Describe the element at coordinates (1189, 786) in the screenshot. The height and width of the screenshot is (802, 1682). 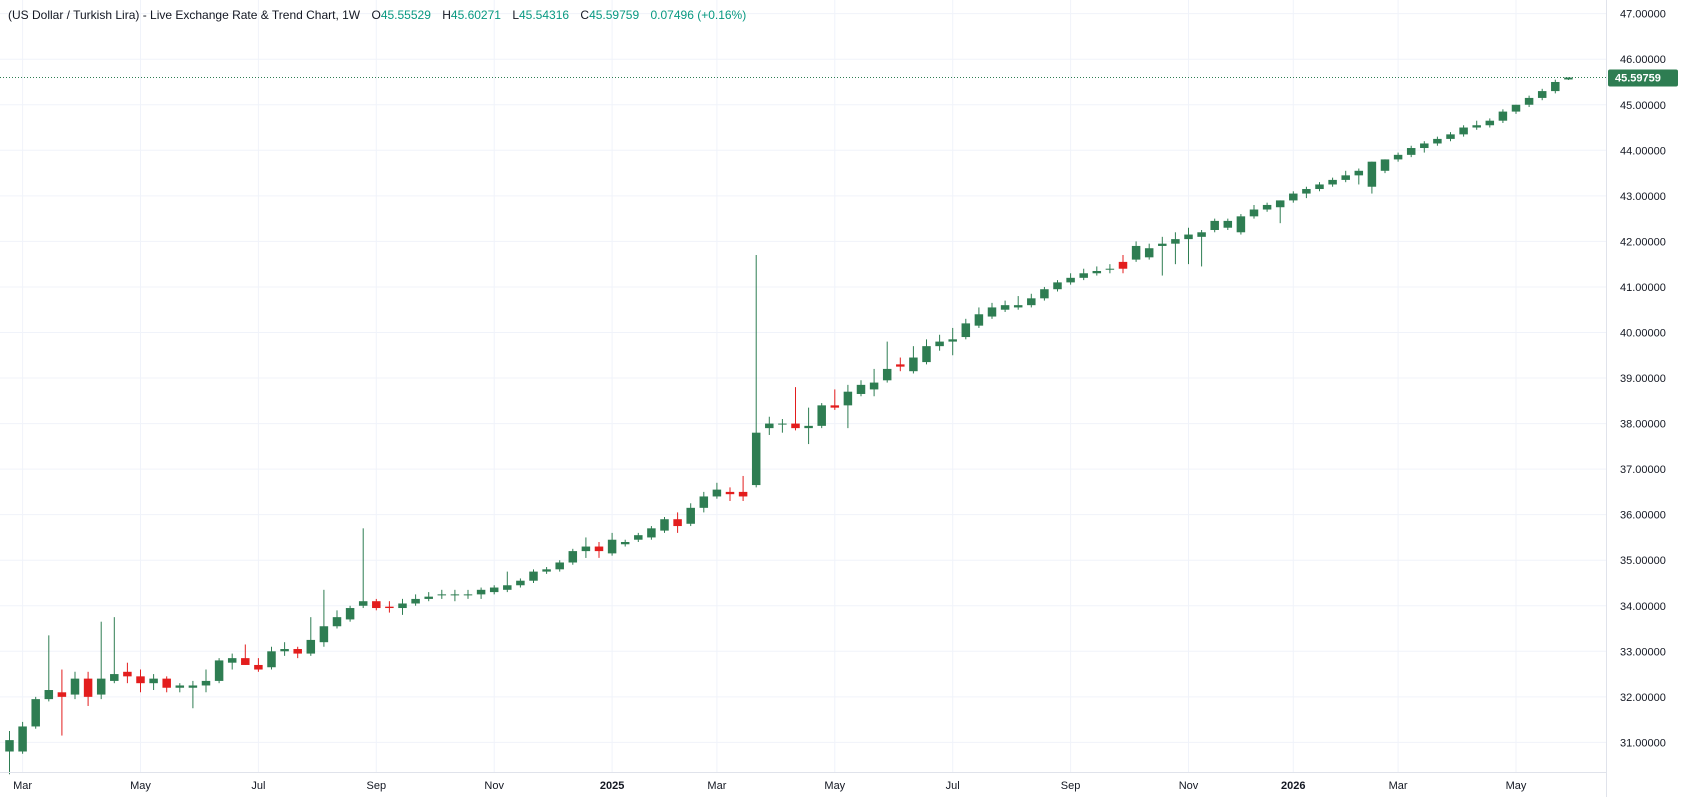
I see `x-tick-label: Nov` at that location.